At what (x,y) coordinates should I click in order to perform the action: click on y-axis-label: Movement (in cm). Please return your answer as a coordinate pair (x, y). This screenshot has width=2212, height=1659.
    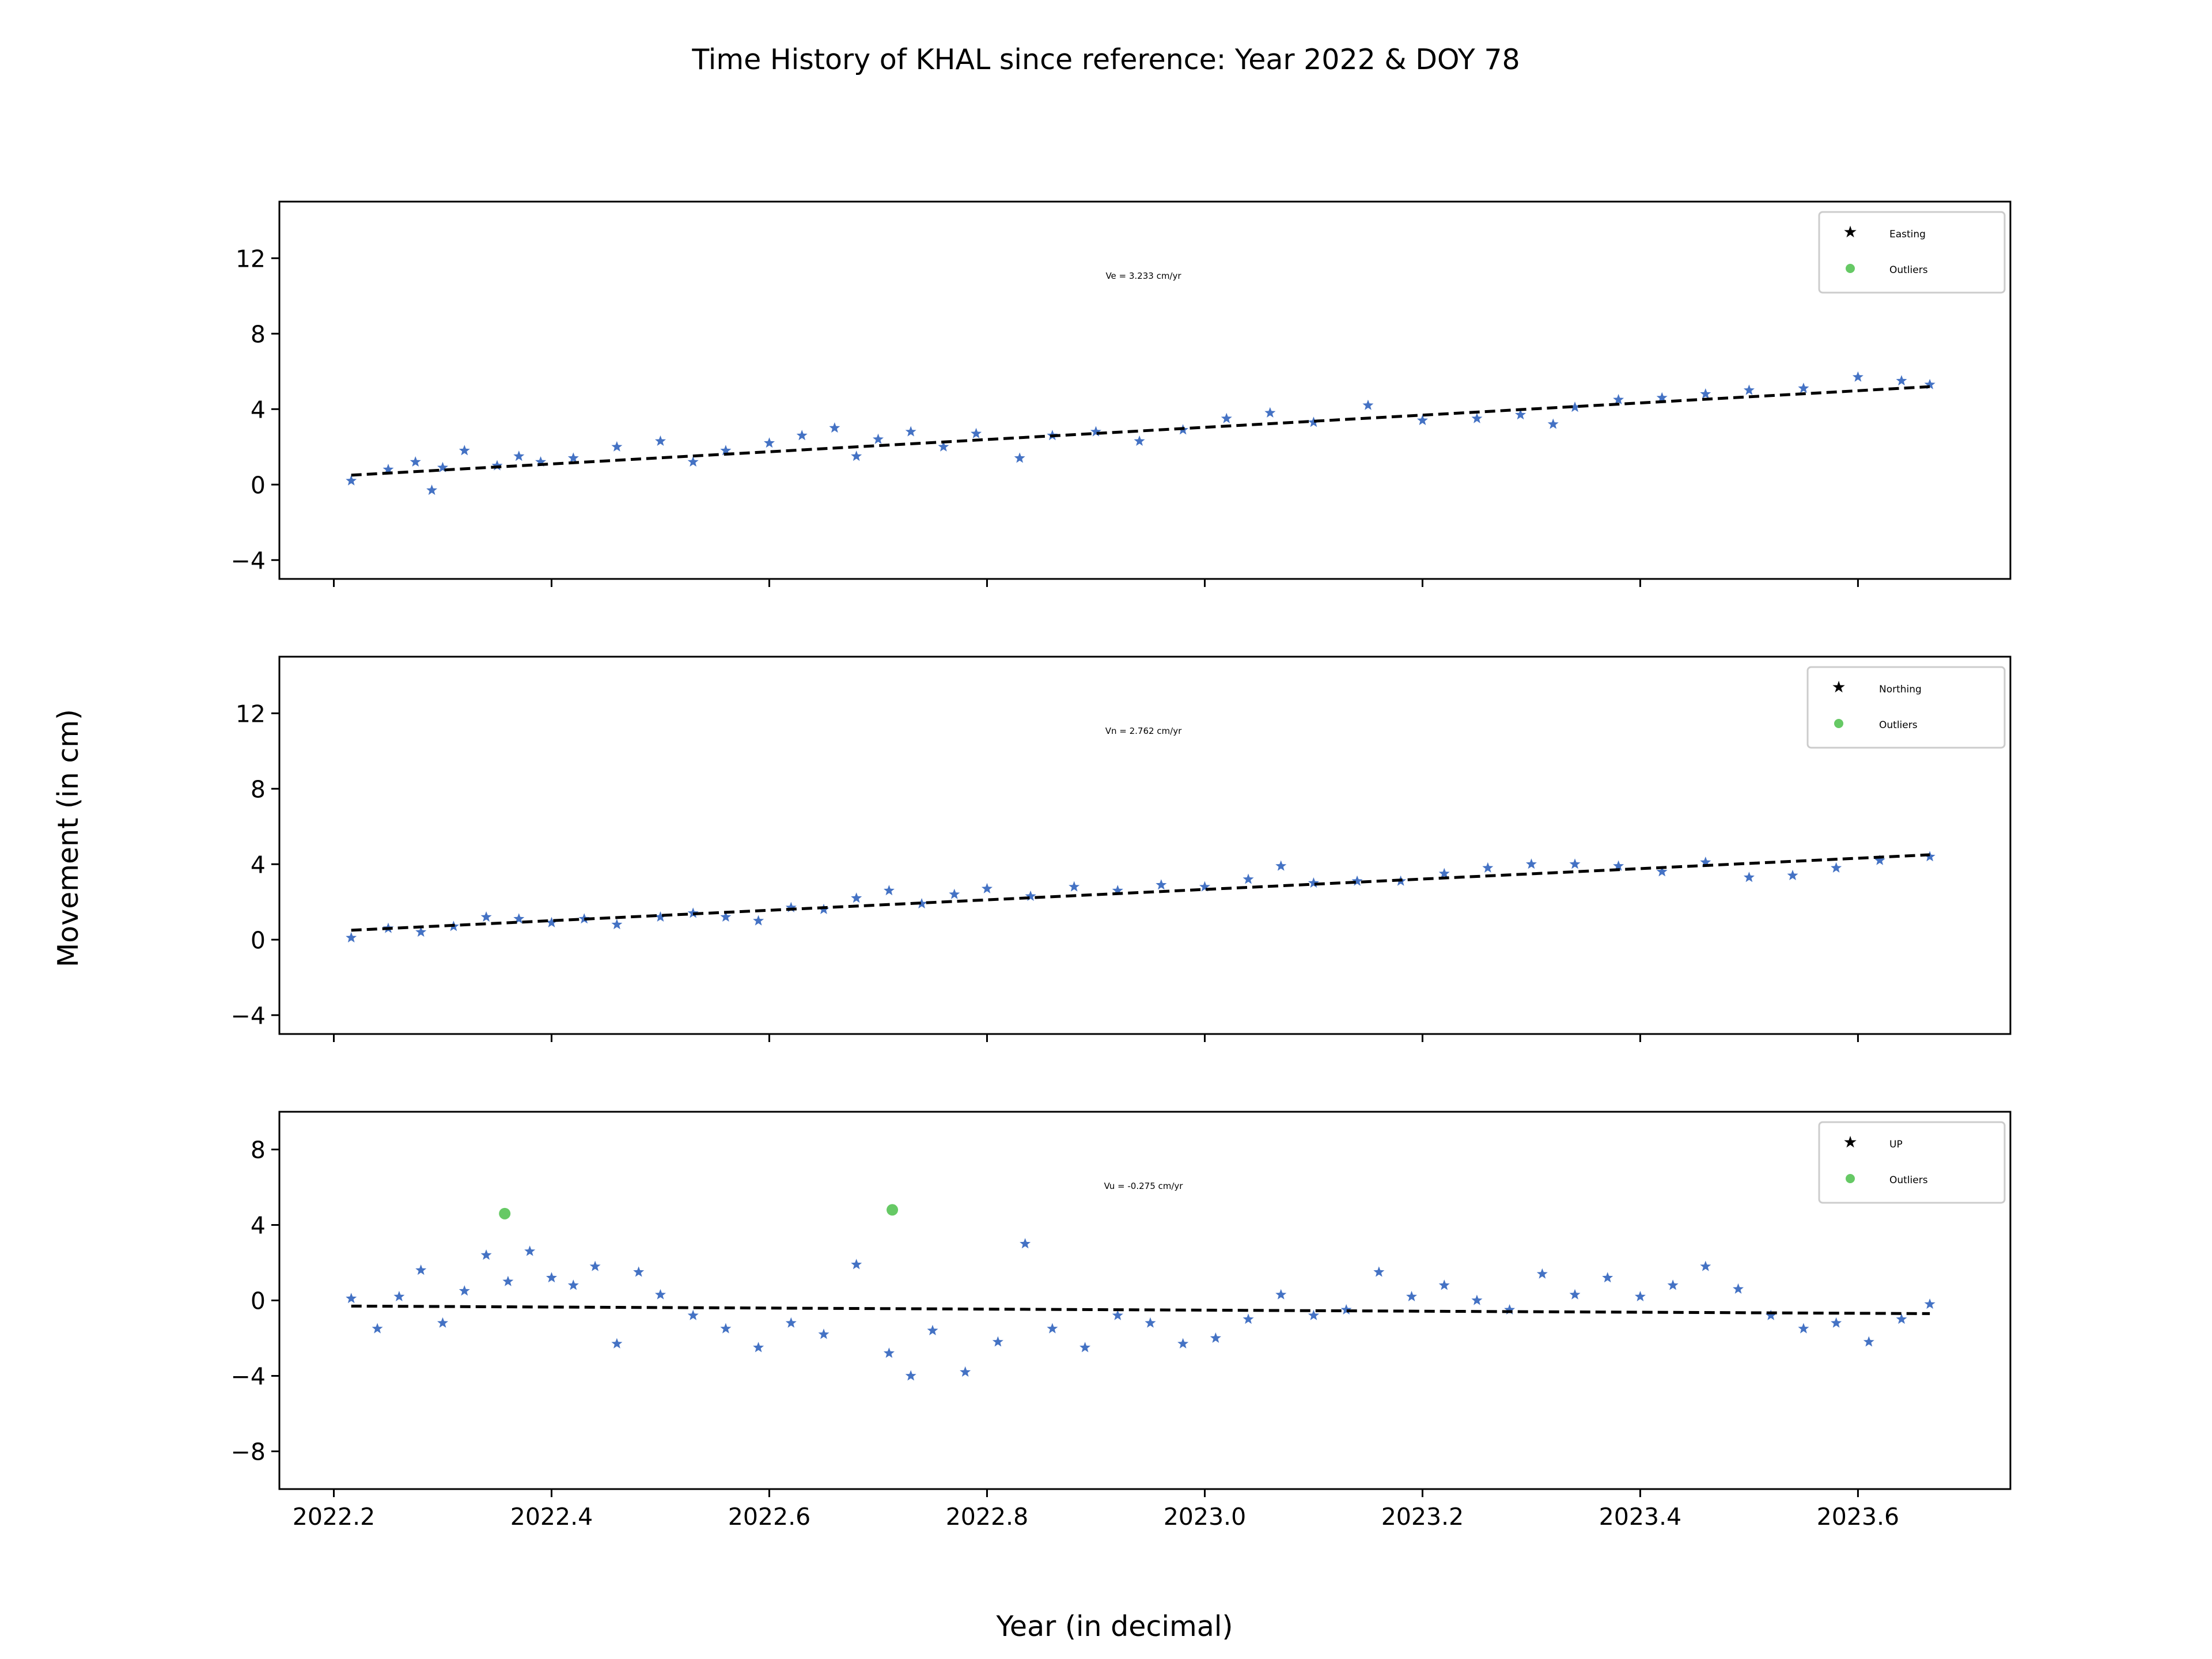
    Looking at the image, I should click on (68, 838).